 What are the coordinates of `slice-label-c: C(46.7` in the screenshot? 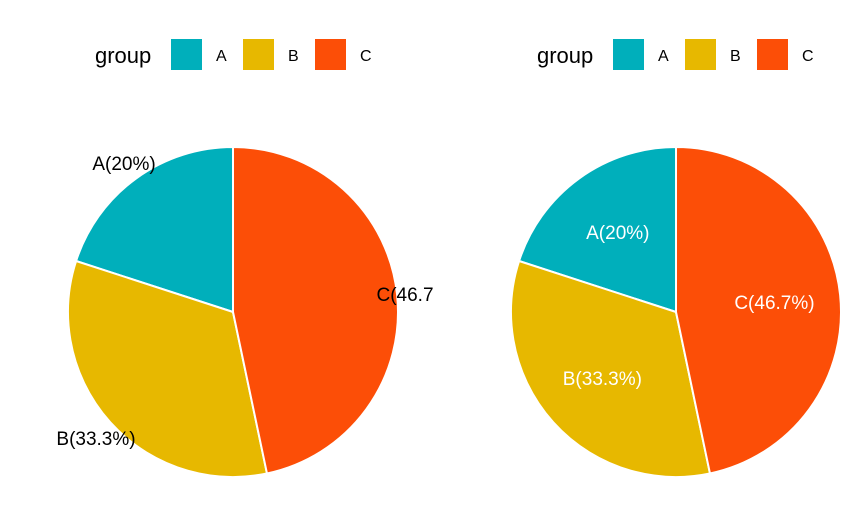 It's located at (404, 295).